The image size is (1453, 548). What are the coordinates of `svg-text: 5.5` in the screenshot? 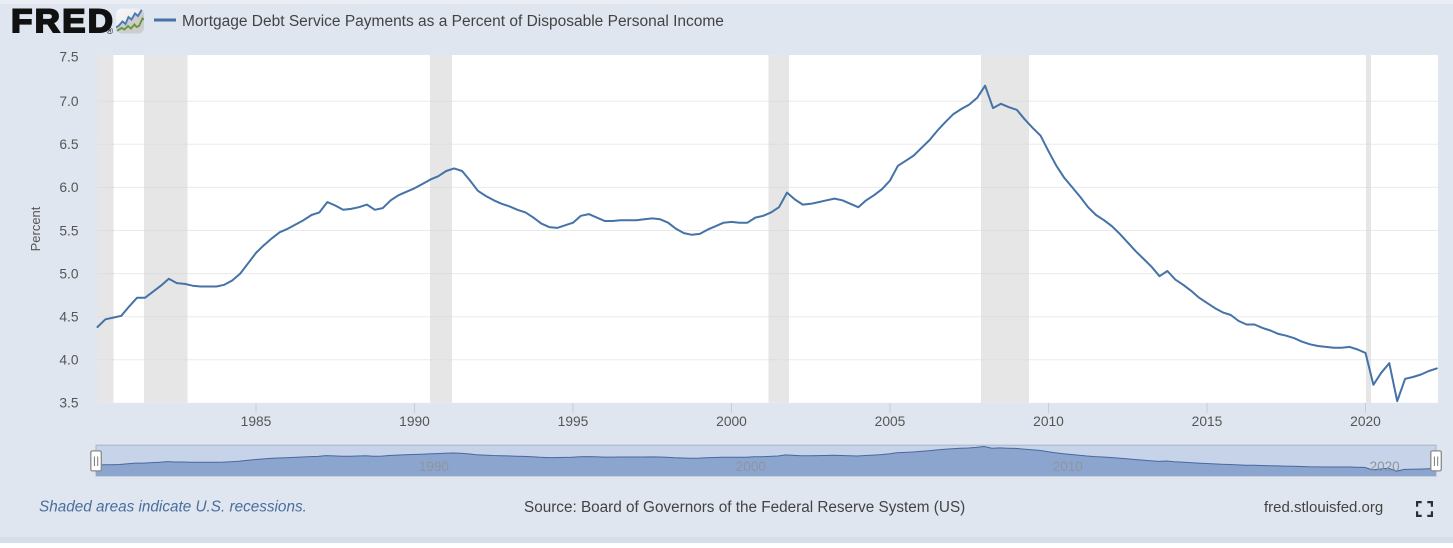 It's located at (69, 230).